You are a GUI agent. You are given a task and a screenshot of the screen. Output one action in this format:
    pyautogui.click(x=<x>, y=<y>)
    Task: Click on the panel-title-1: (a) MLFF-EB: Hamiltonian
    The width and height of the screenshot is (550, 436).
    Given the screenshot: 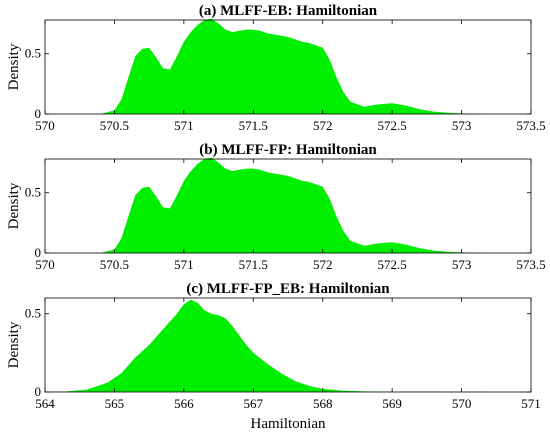 What is the action you would take?
    pyautogui.click(x=288, y=11)
    